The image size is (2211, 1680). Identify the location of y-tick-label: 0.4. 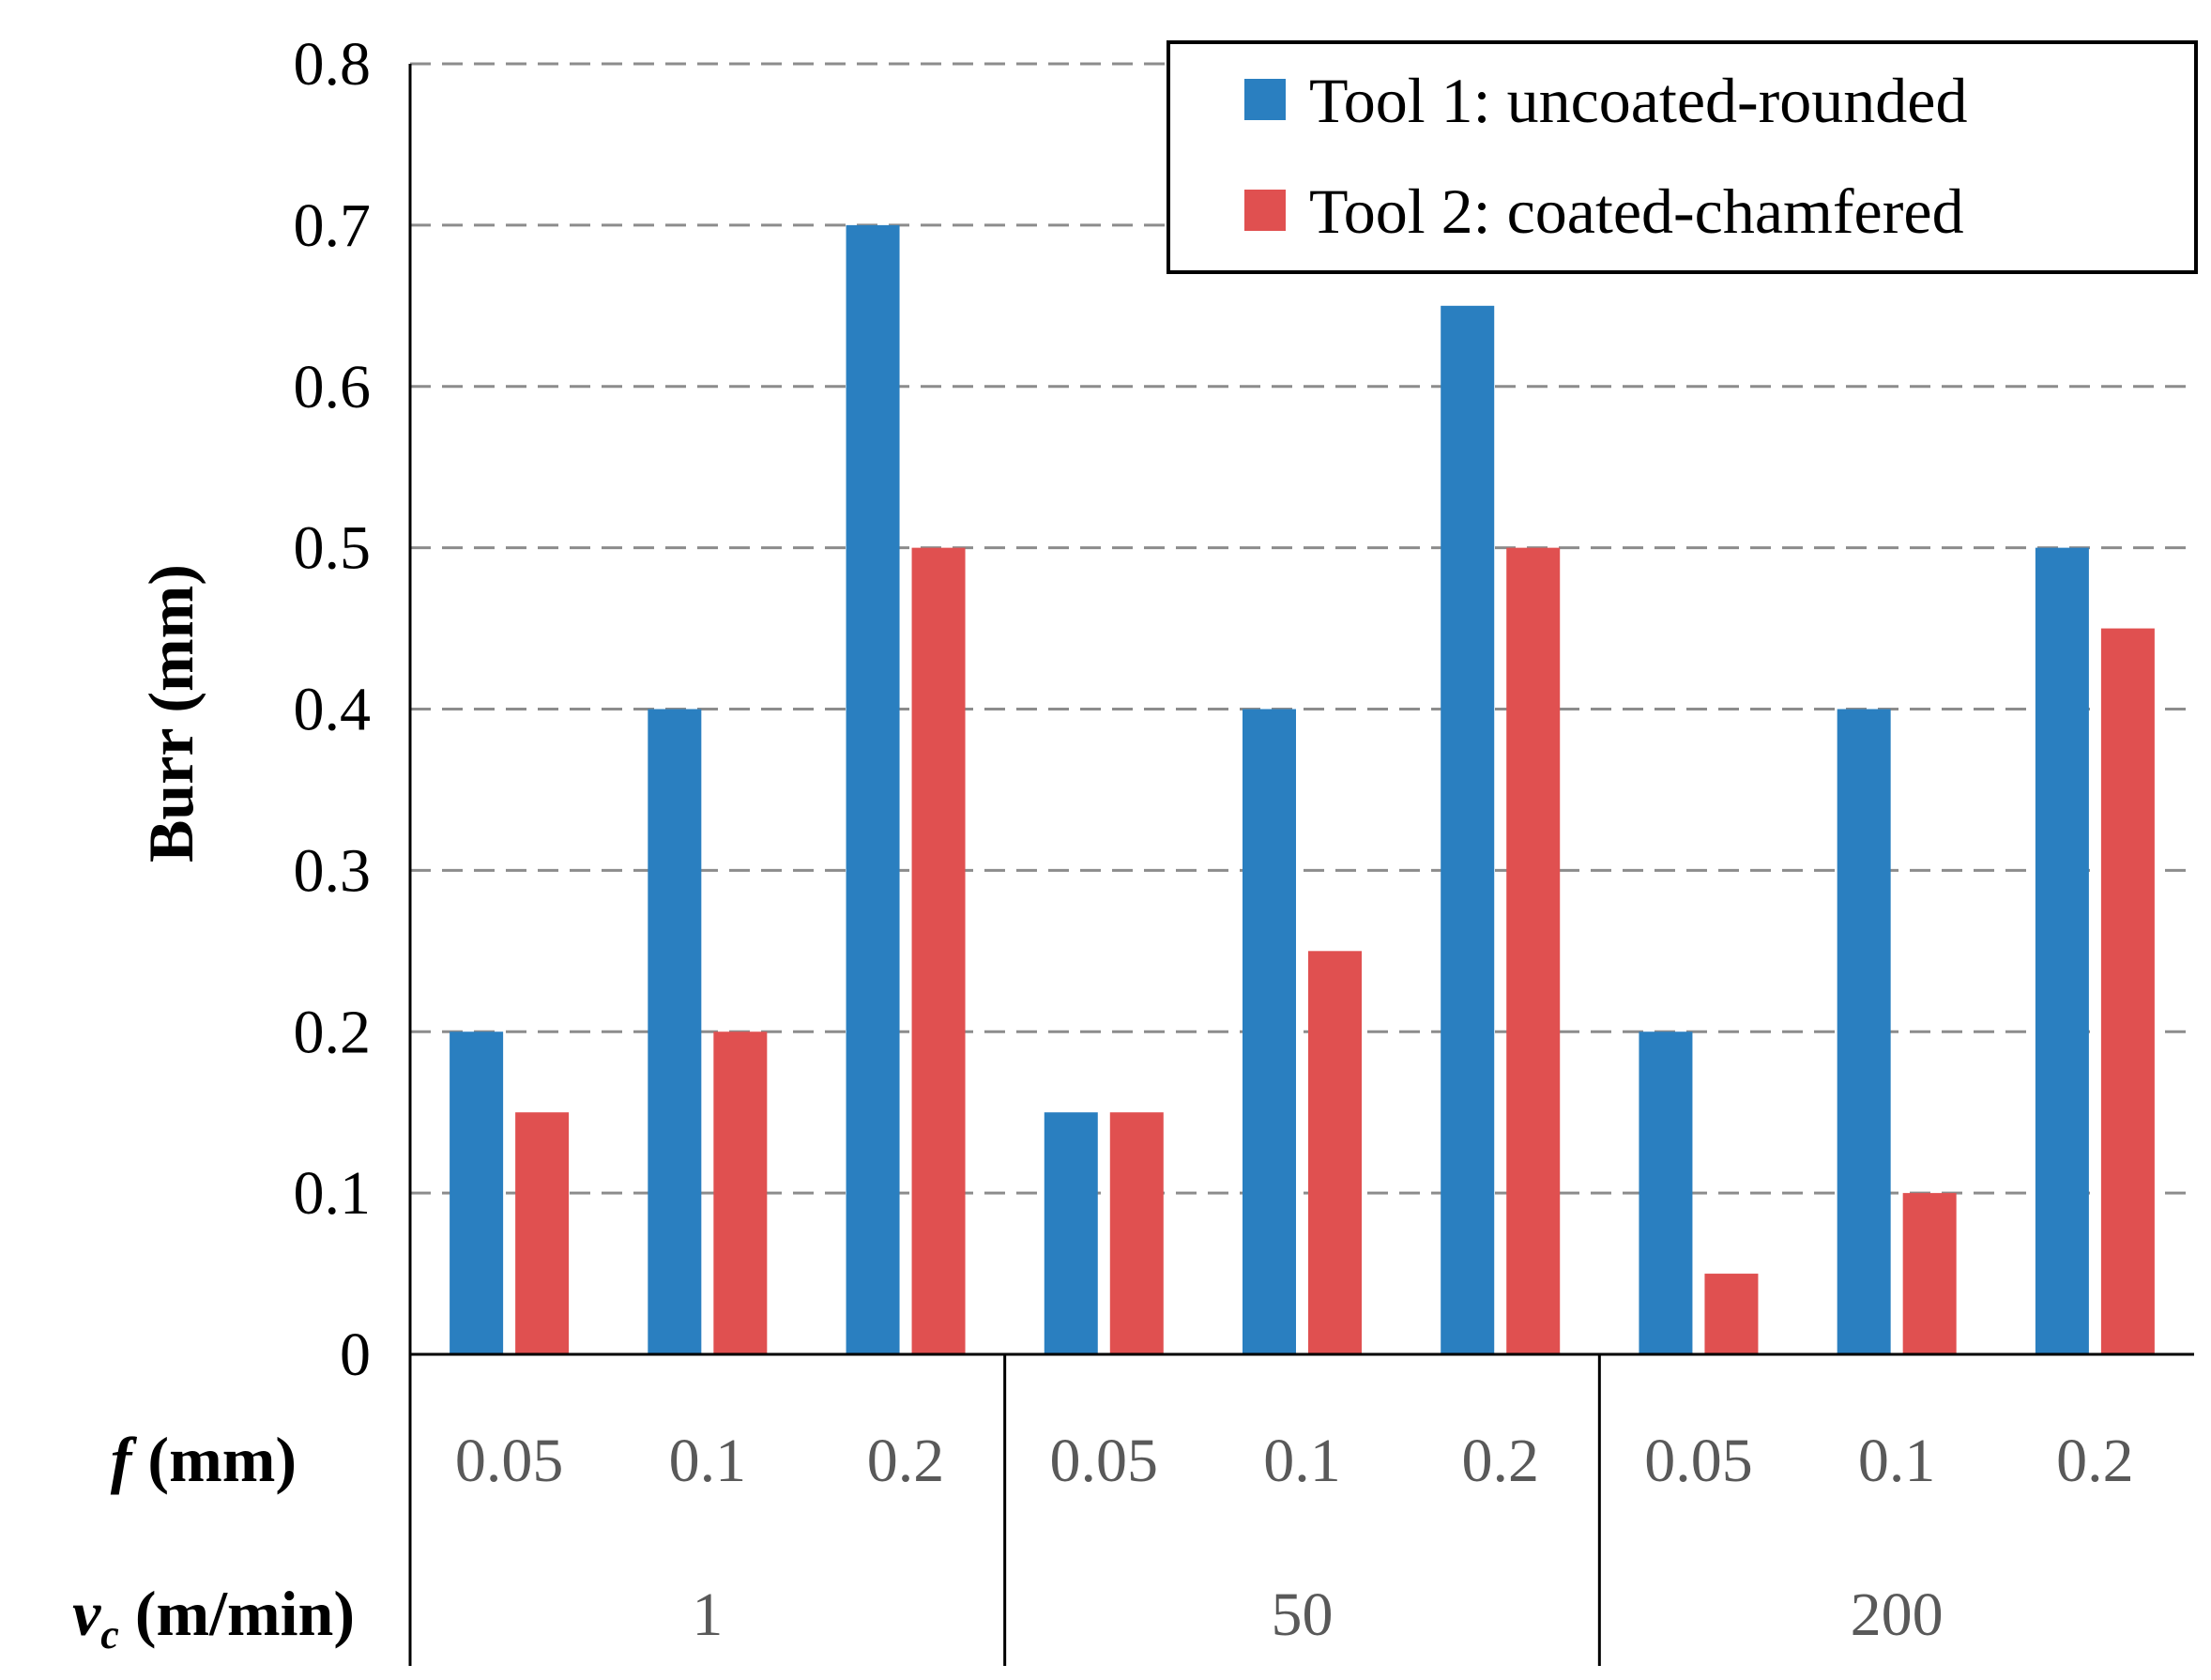
(333, 710).